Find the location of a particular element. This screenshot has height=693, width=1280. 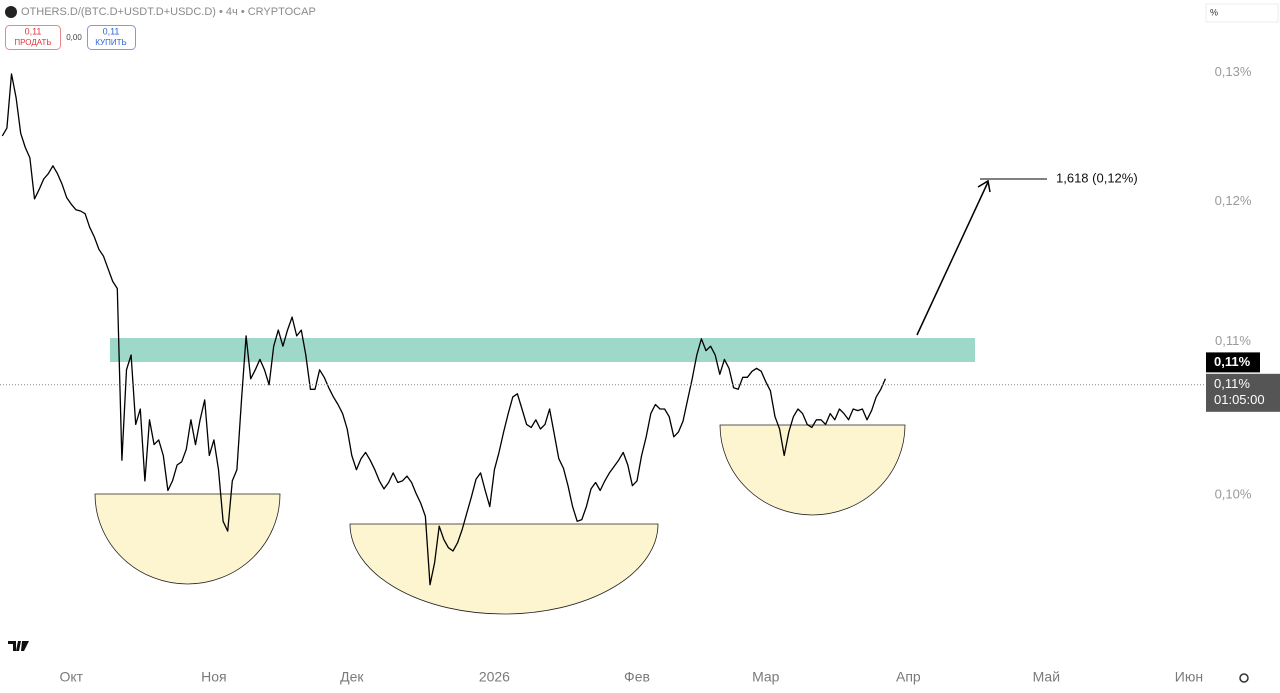

fib-label: 1,618 (0,12%) is located at coordinates (1097, 177).